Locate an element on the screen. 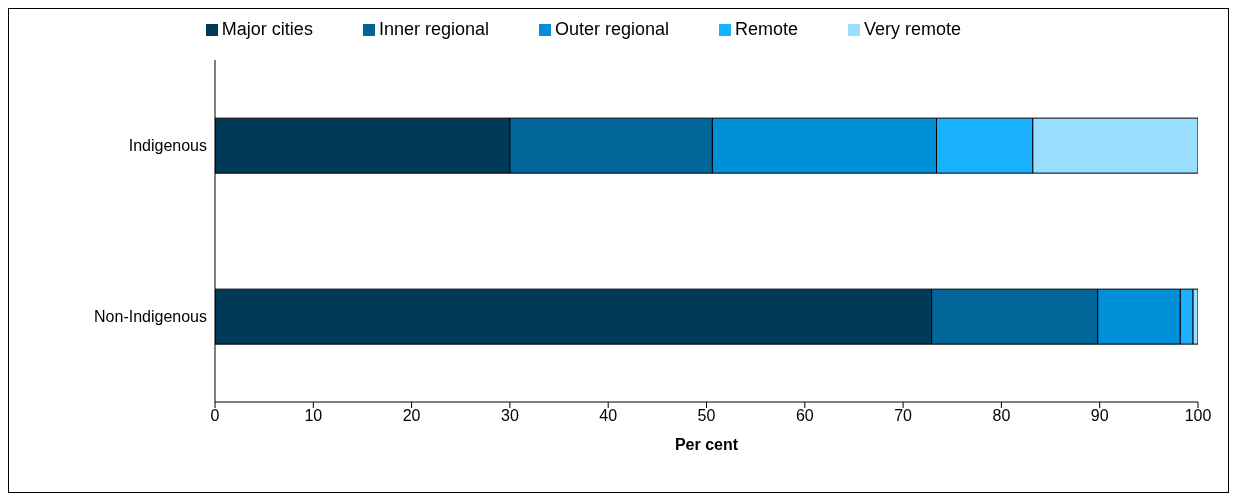 This screenshot has height=501, width=1237. x-tick-label: 40 is located at coordinates (608, 416).